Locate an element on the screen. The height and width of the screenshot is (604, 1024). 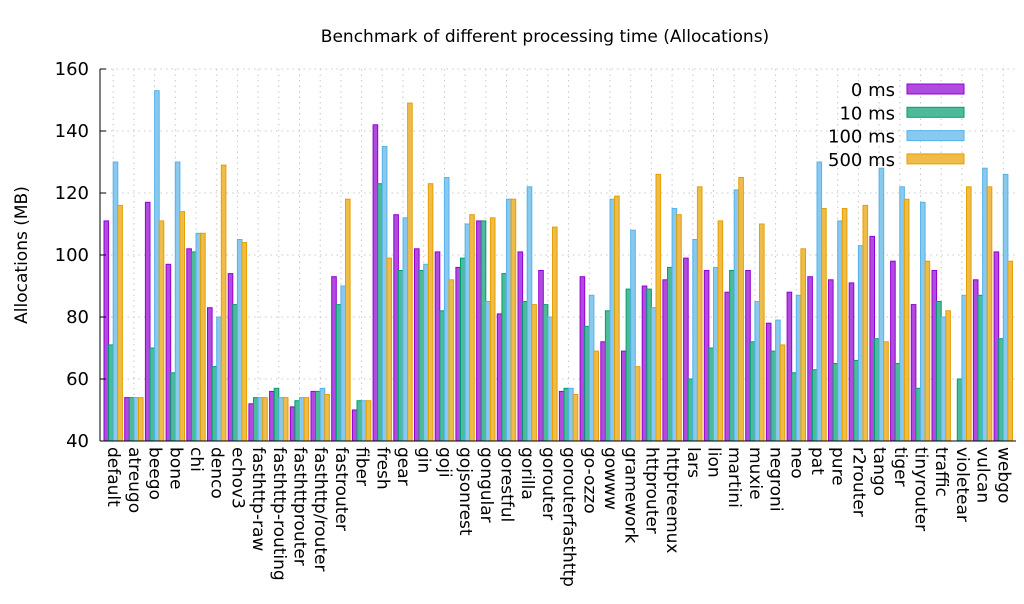
y-tick-label: 60 is located at coordinates (77, 379).